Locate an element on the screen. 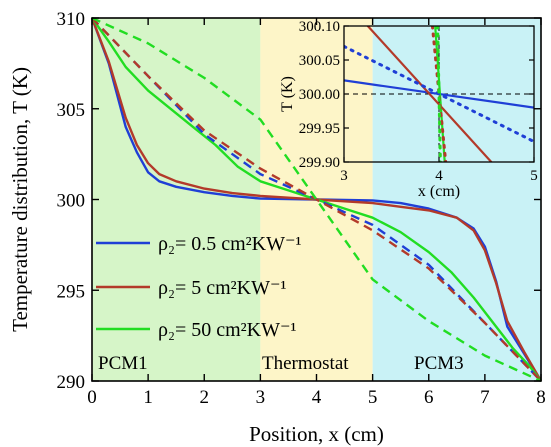 The image size is (551, 447). inset-x-tick-label-5: 5 is located at coordinates (534, 176).